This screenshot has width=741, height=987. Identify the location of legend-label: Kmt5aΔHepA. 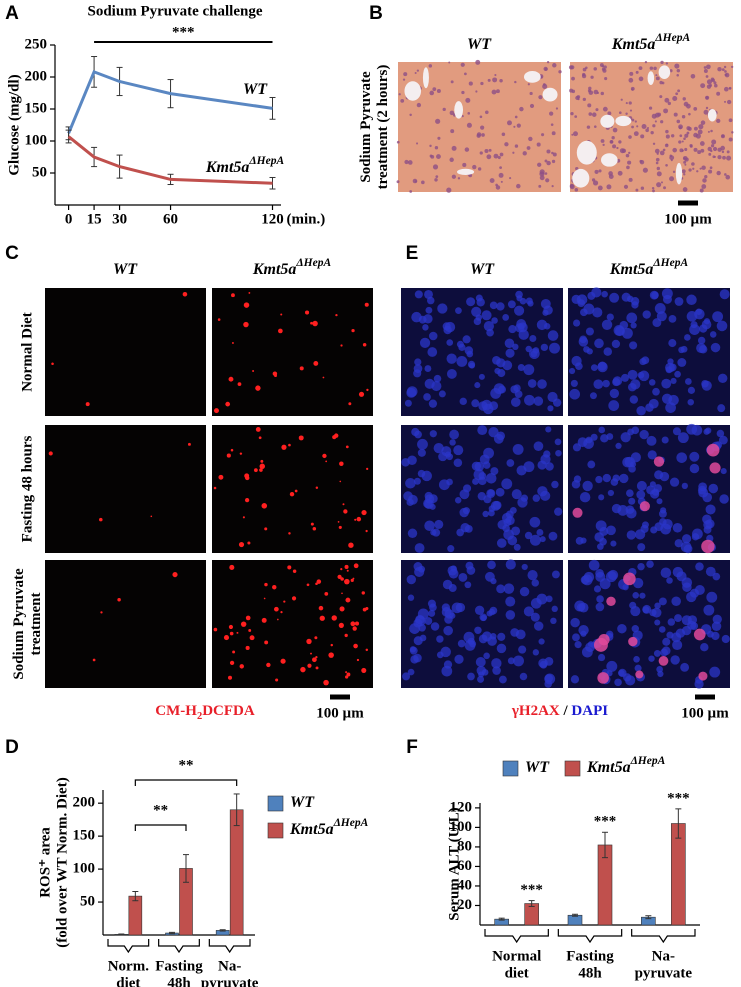
(329, 827).